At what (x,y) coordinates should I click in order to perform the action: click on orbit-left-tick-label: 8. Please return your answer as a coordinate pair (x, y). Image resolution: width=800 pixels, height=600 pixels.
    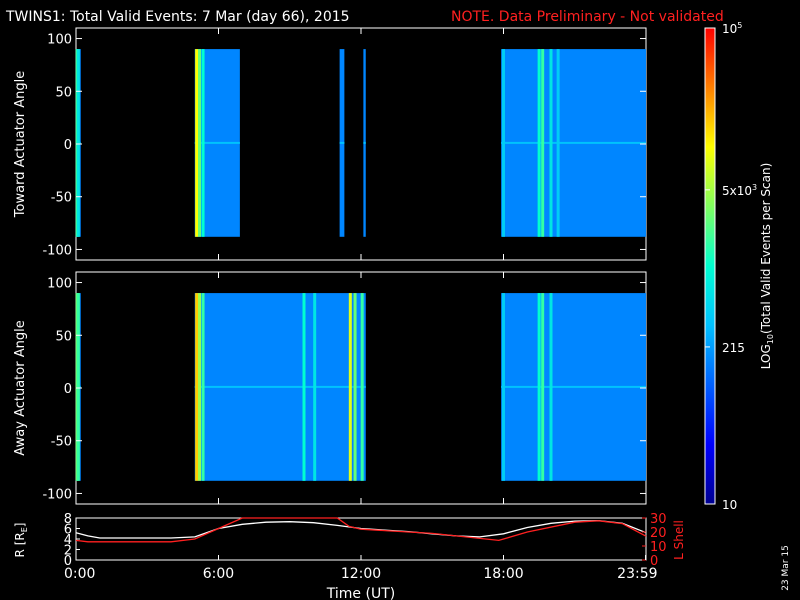
    Looking at the image, I should click on (68, 519).